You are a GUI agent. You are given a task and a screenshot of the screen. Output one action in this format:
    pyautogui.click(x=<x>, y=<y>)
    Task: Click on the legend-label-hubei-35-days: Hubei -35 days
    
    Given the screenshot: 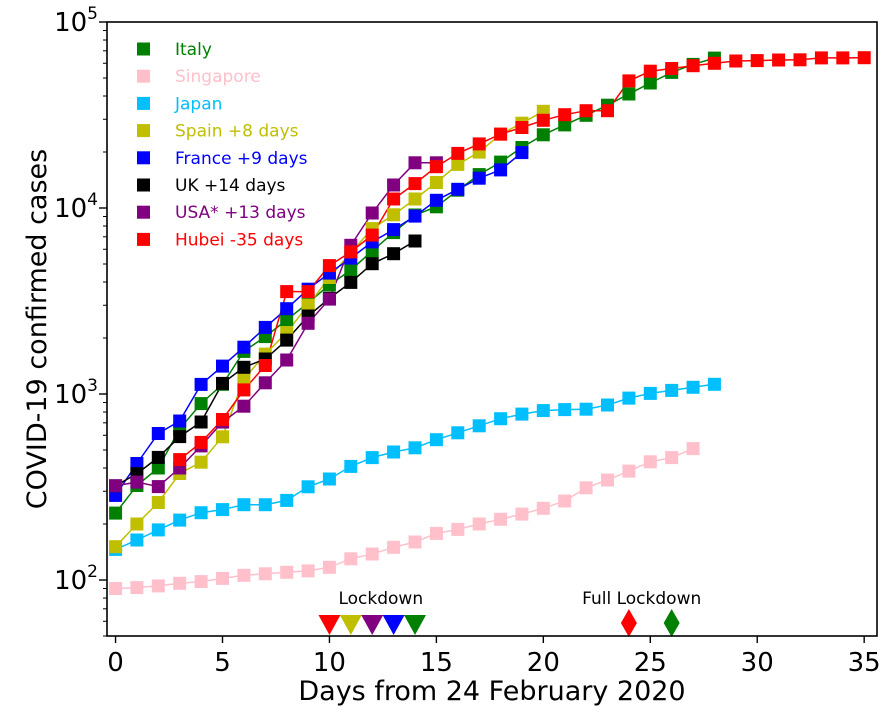 What is the action you would take?
    pyautogui.click(x=239, y=240)
    